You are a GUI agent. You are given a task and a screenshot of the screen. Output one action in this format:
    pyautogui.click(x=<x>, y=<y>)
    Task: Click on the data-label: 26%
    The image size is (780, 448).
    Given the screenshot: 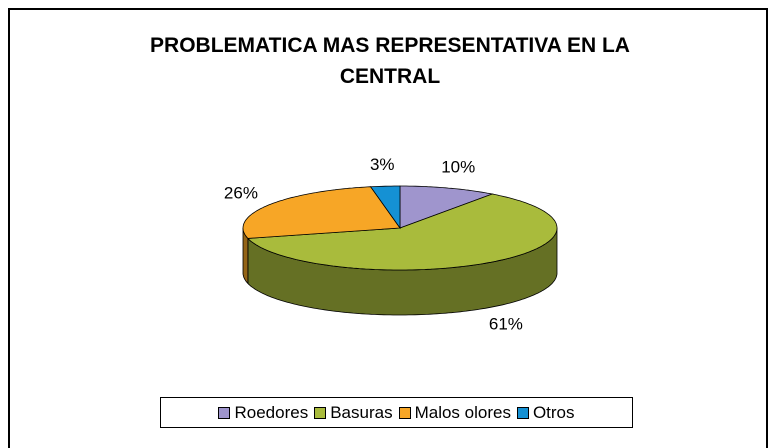 What is the action you would take?
    pyautogui.click(x=241, y=193)
    